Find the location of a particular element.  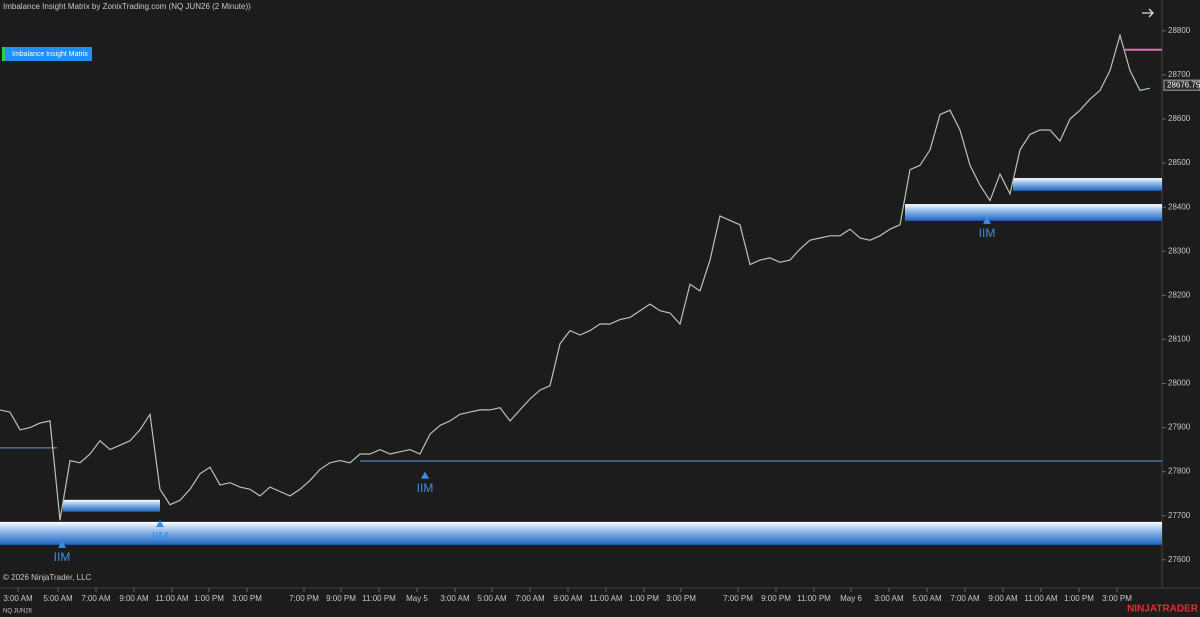

instrument-label: NQ JUN26 is located at coordinates (18, 612).